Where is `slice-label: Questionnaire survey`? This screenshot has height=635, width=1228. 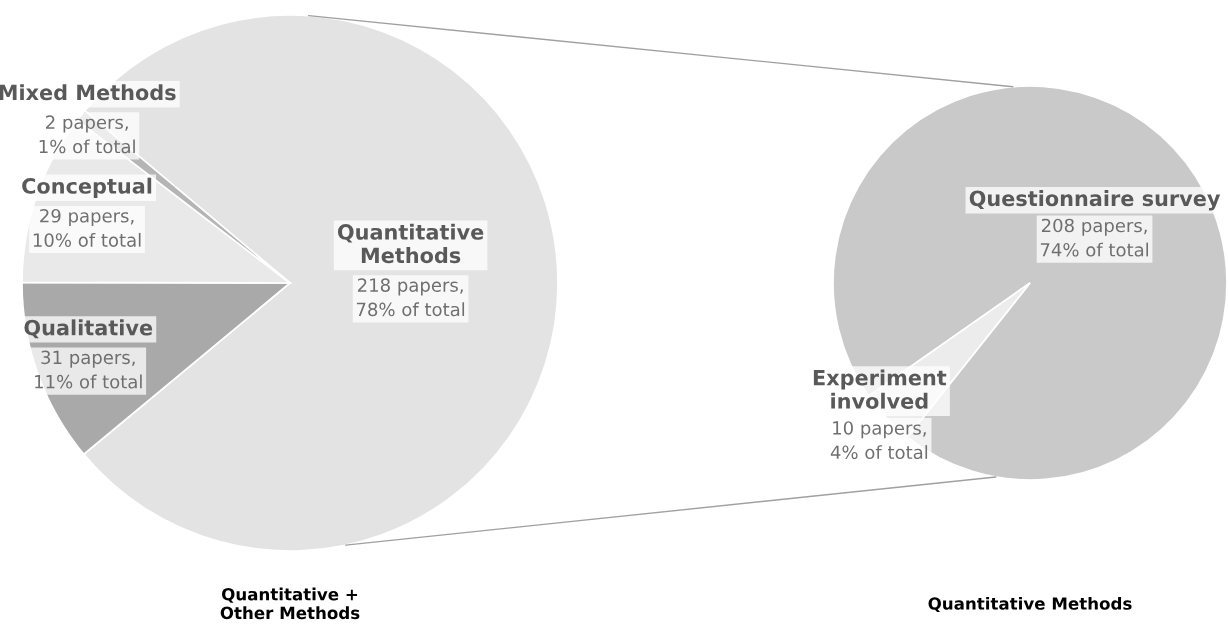 slice-label: Questionnaire survey is located at coordinates (1095, 200).